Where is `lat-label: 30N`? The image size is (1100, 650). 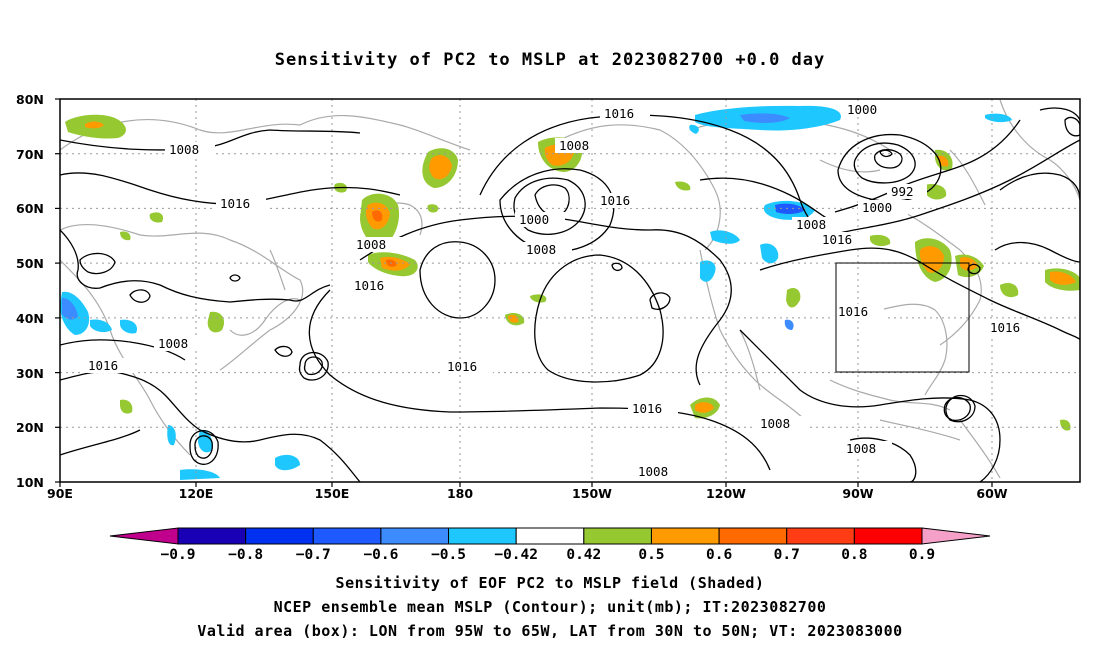
lat-label: 30N is located at coordinates (30, 373).